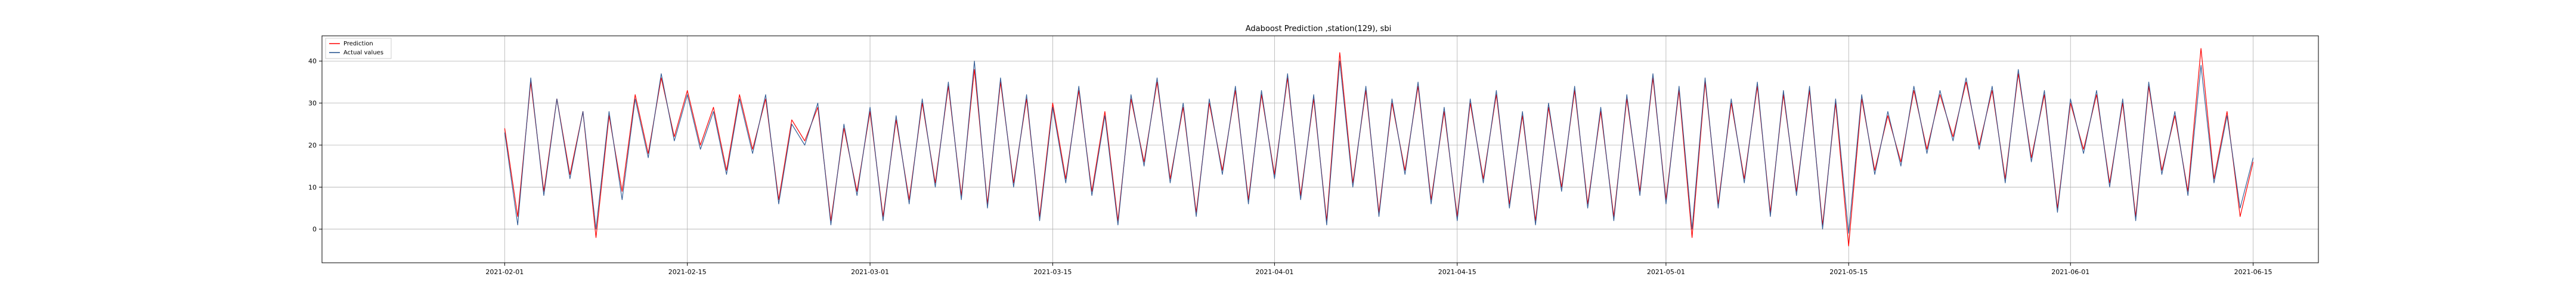 The width and height of the screenshot is (2576, 301). Describe the element at coordinates (312, 61) in the screenshot. I see `y-tick-label: 40` at that location.